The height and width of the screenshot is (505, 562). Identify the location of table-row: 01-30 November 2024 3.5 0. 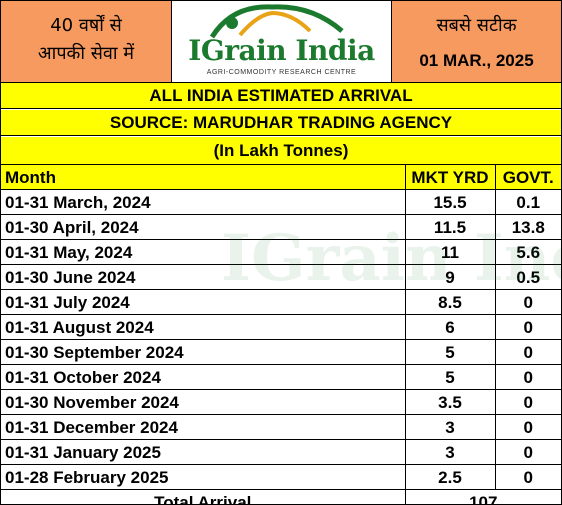
(281, 402).